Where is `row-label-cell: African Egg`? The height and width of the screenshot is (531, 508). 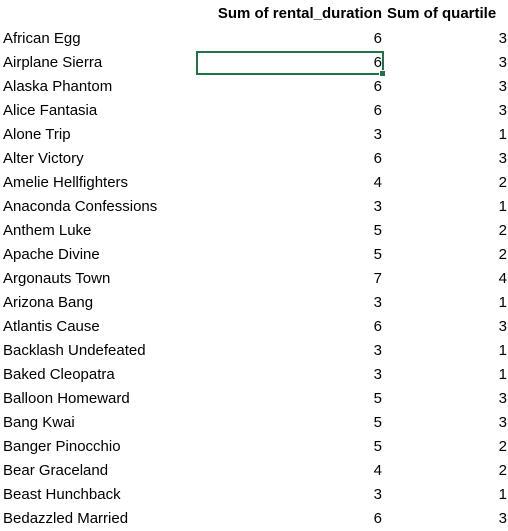
row-label-cell: African Egg is located at coordinates (99, 39).